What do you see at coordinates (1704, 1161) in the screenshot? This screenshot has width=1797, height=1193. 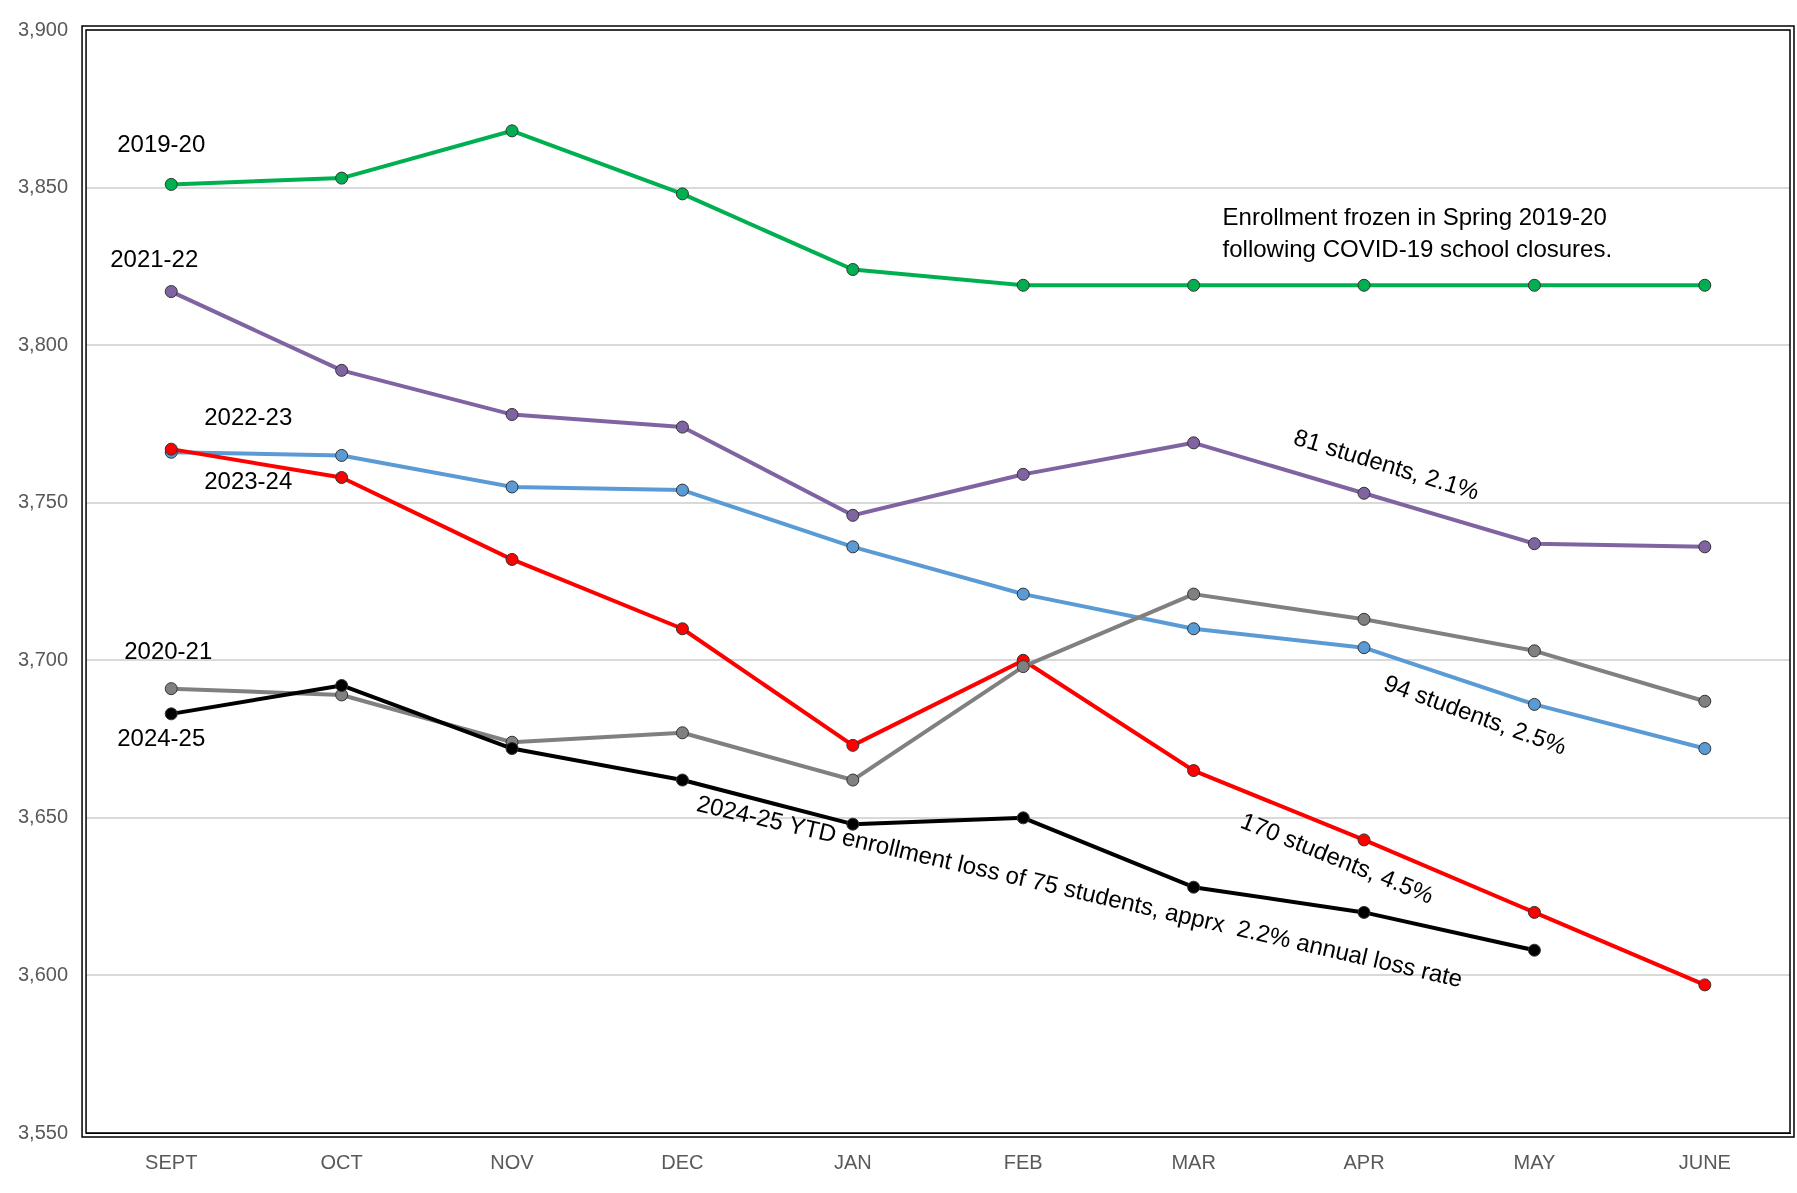 I see `x-tick-label: JUNE` at bounding box center [1704, 1161].